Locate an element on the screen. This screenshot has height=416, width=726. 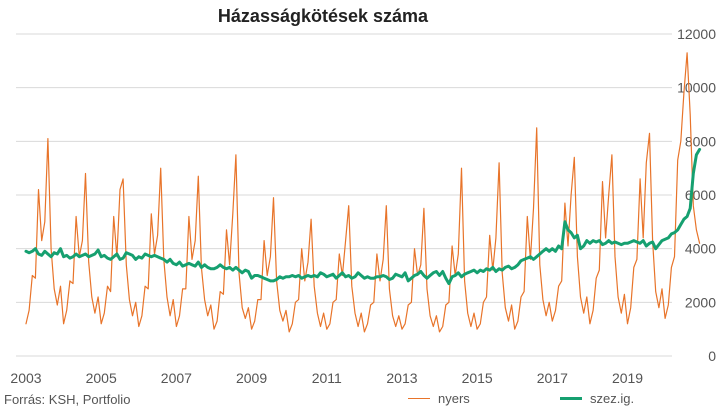
x-tick-label: 2015 is located at coordinates (477, 378).